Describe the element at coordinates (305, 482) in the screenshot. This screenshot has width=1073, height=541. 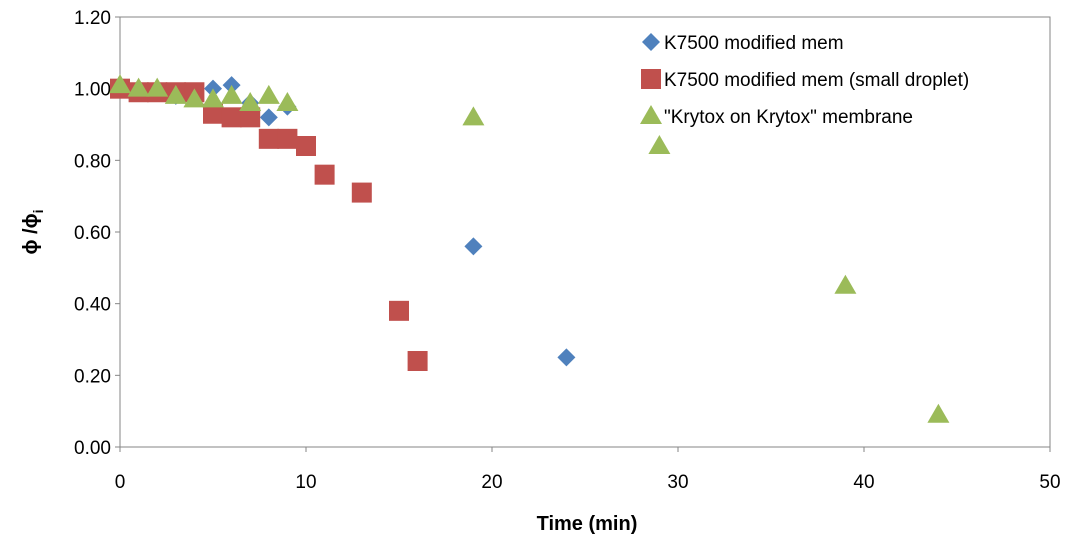
I see `x-tick-label: 10` at that location.